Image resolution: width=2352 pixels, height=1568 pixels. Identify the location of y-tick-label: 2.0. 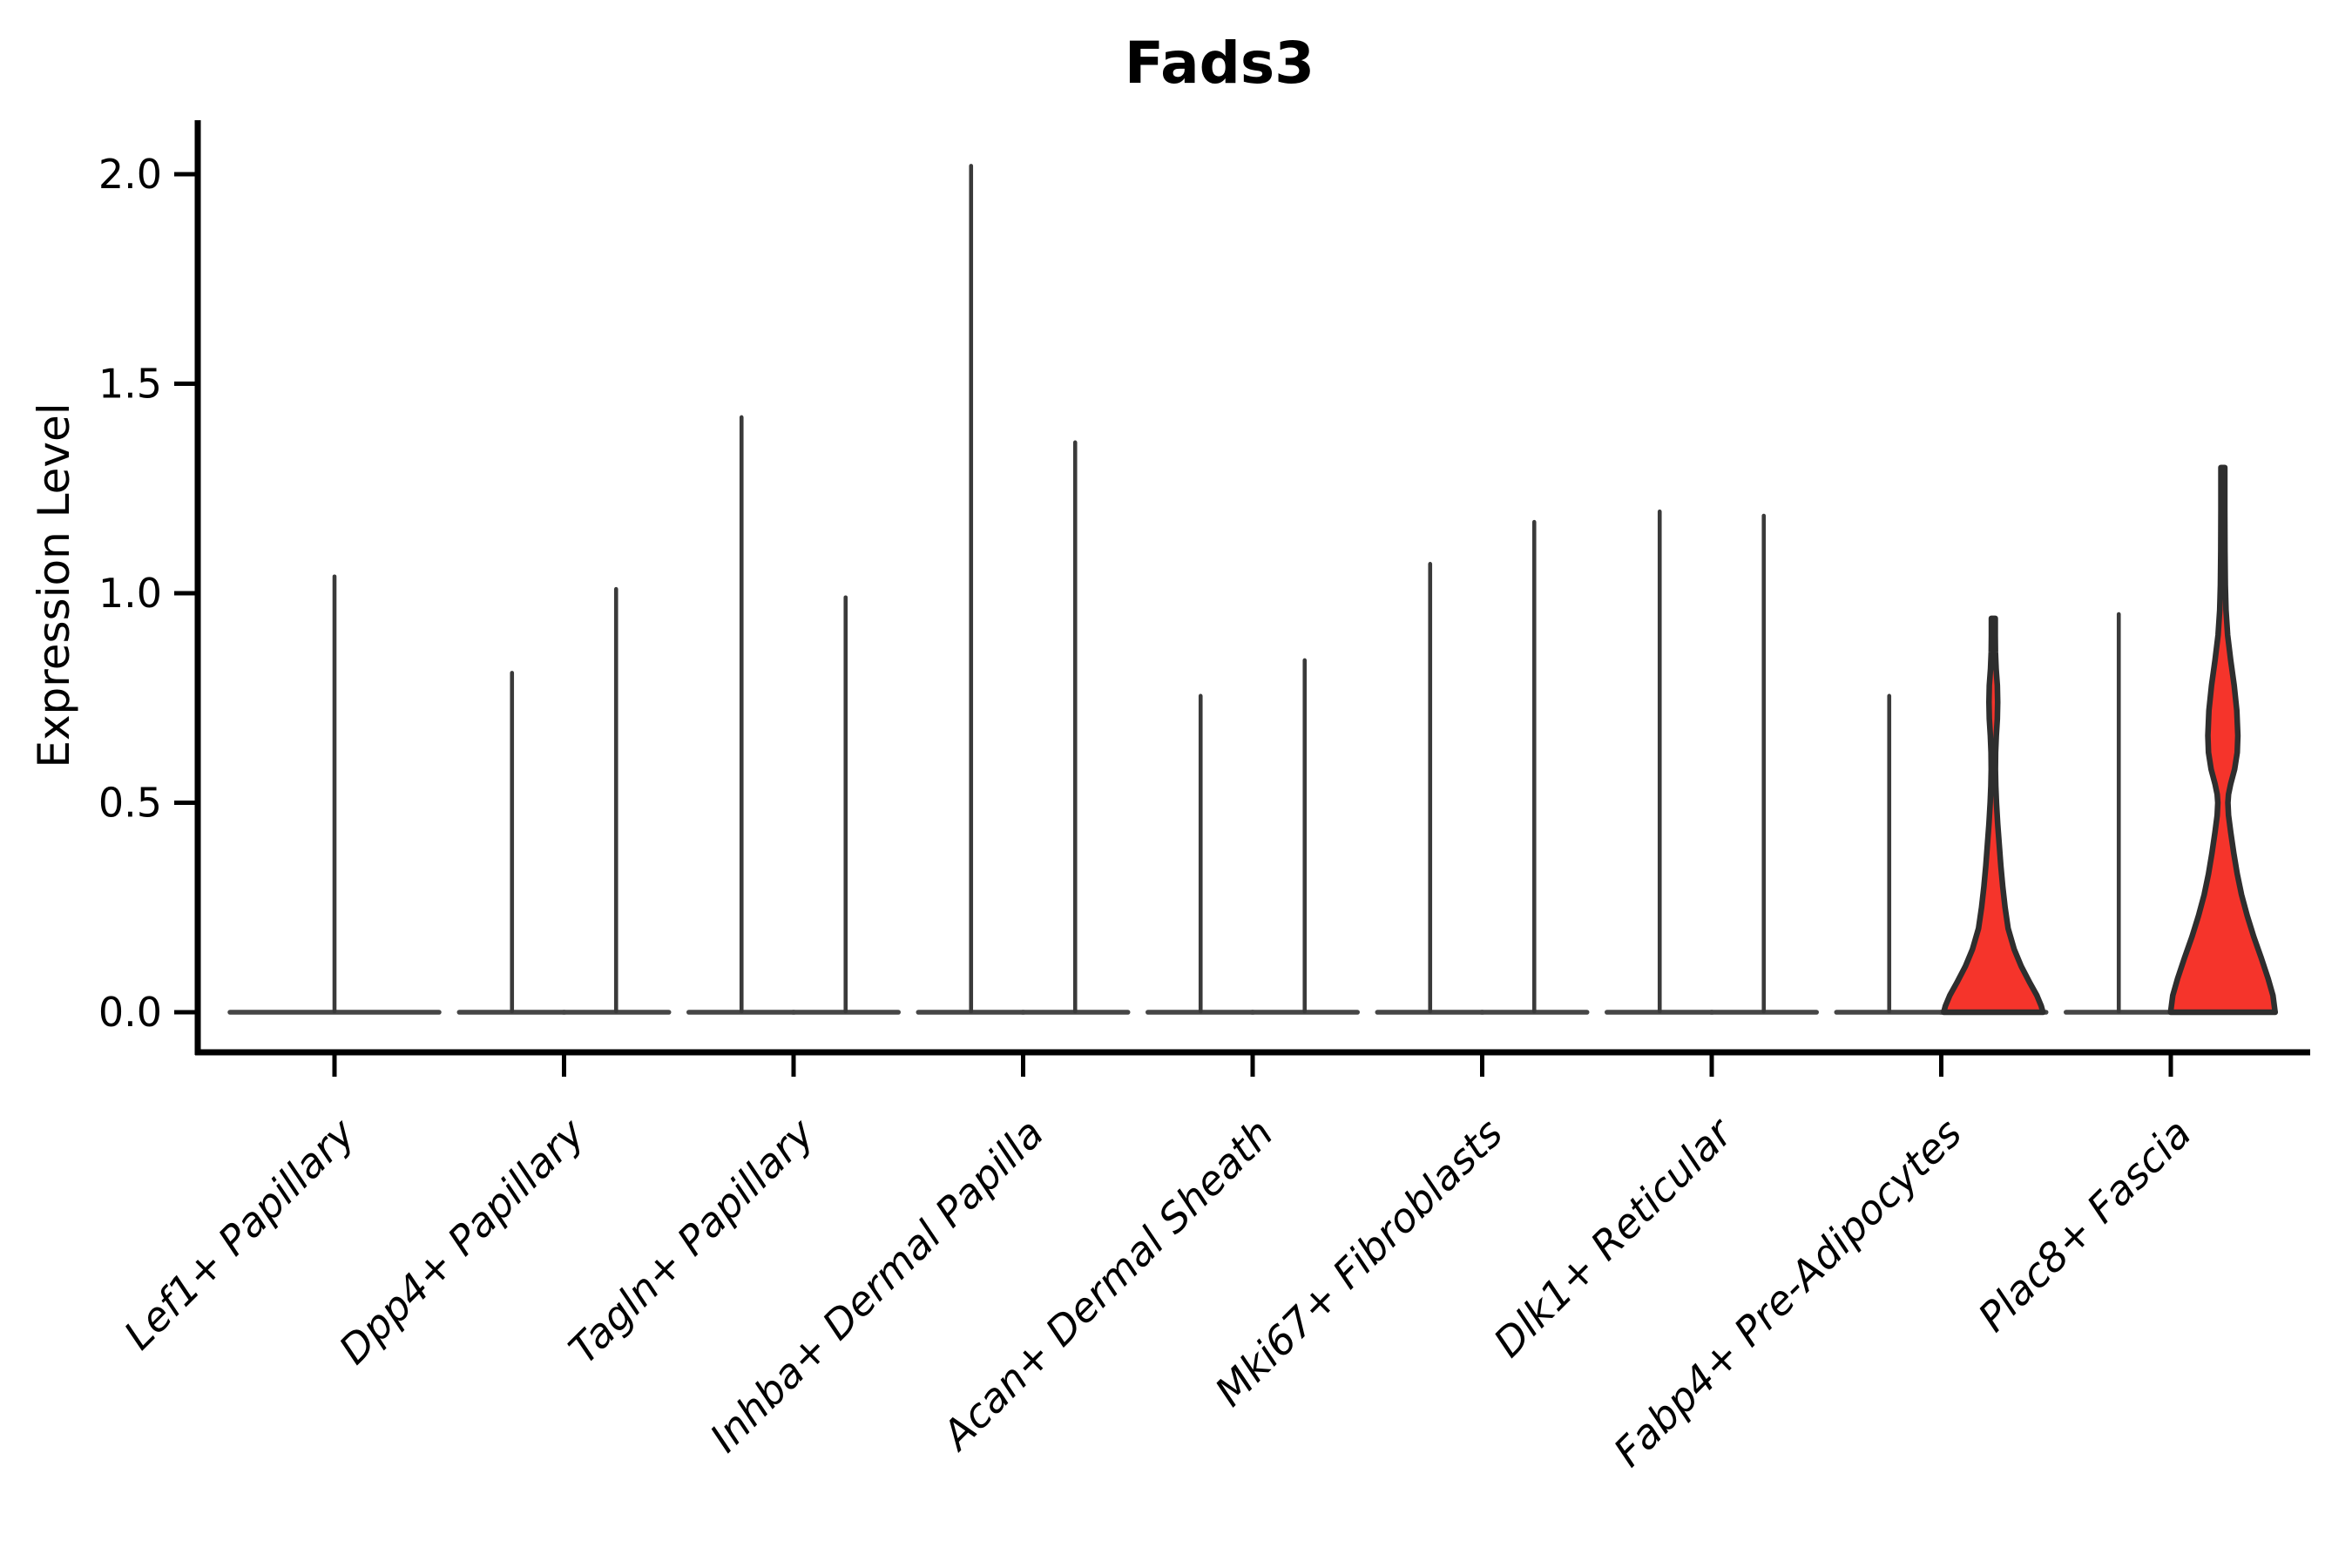
(130, 174).